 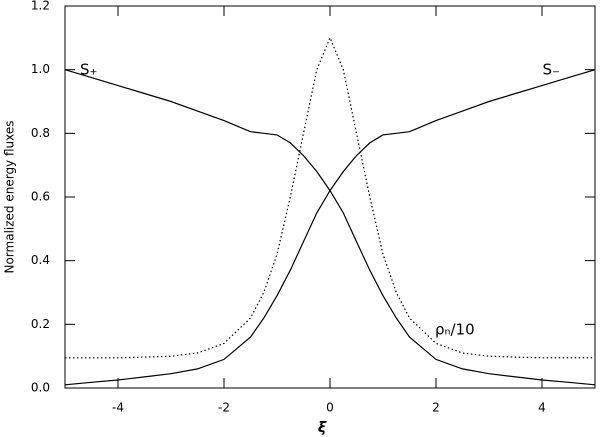 What do you see at coordinates (40, 6) in the screenshot?
I see `y-tick-label: 1.2` at bounding box center [40, 6].